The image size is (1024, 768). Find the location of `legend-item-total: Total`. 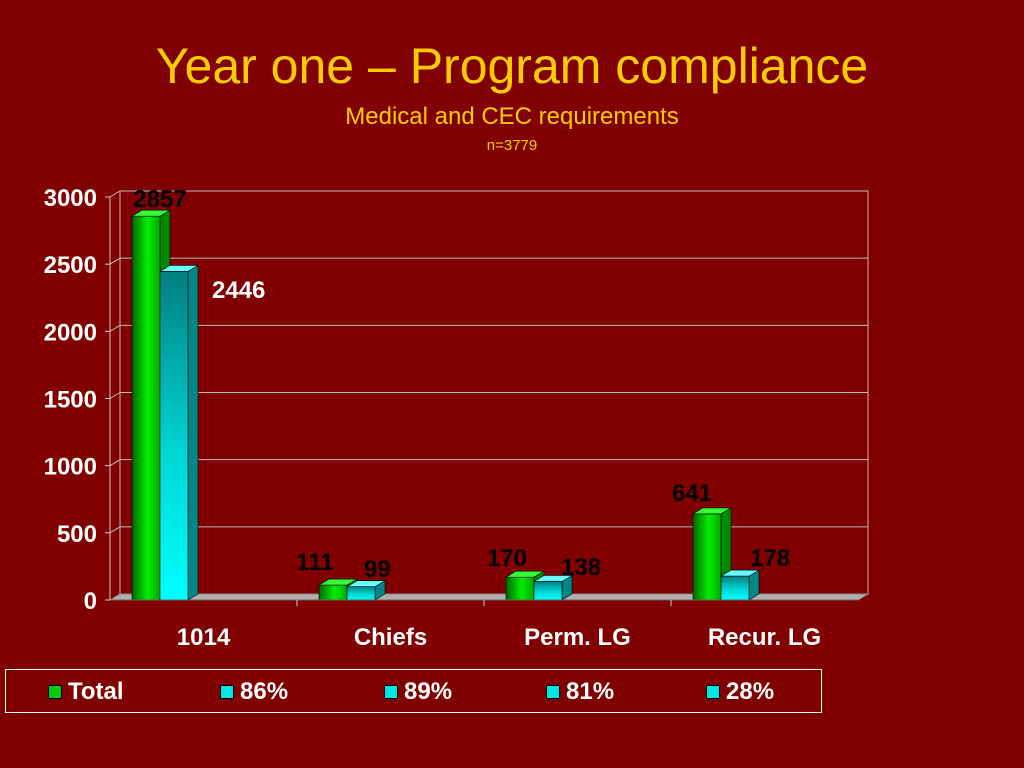

legend-item-total: Total is located at coordinates (86, 692).